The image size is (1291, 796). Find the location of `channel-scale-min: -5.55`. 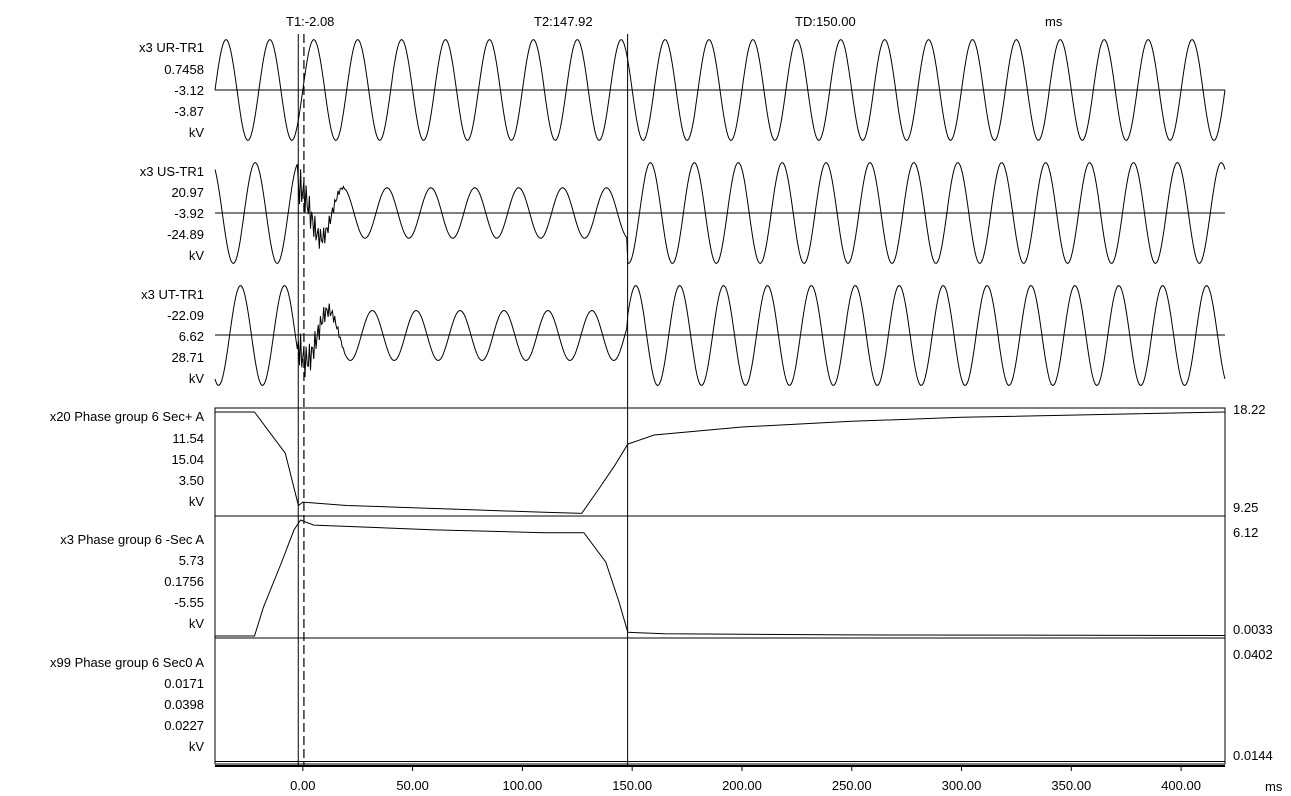

channel-scale-min: -5.55 is located at coordinates (189, 602).